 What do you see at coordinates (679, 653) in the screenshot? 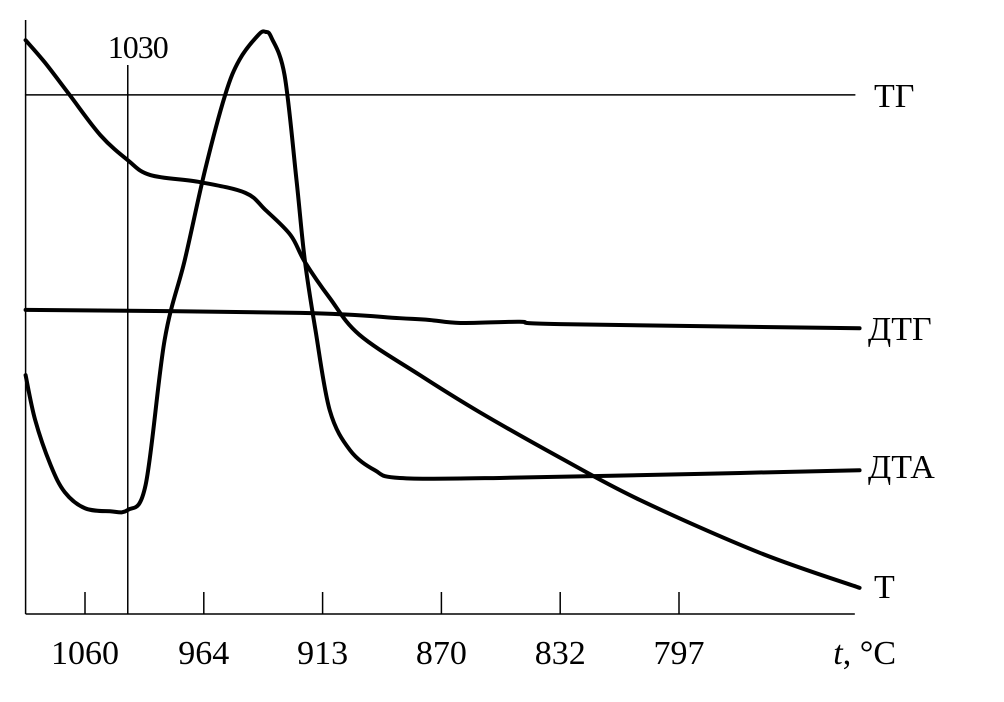
I see `x-tick-label: 797` at bounding box center [679, 653].